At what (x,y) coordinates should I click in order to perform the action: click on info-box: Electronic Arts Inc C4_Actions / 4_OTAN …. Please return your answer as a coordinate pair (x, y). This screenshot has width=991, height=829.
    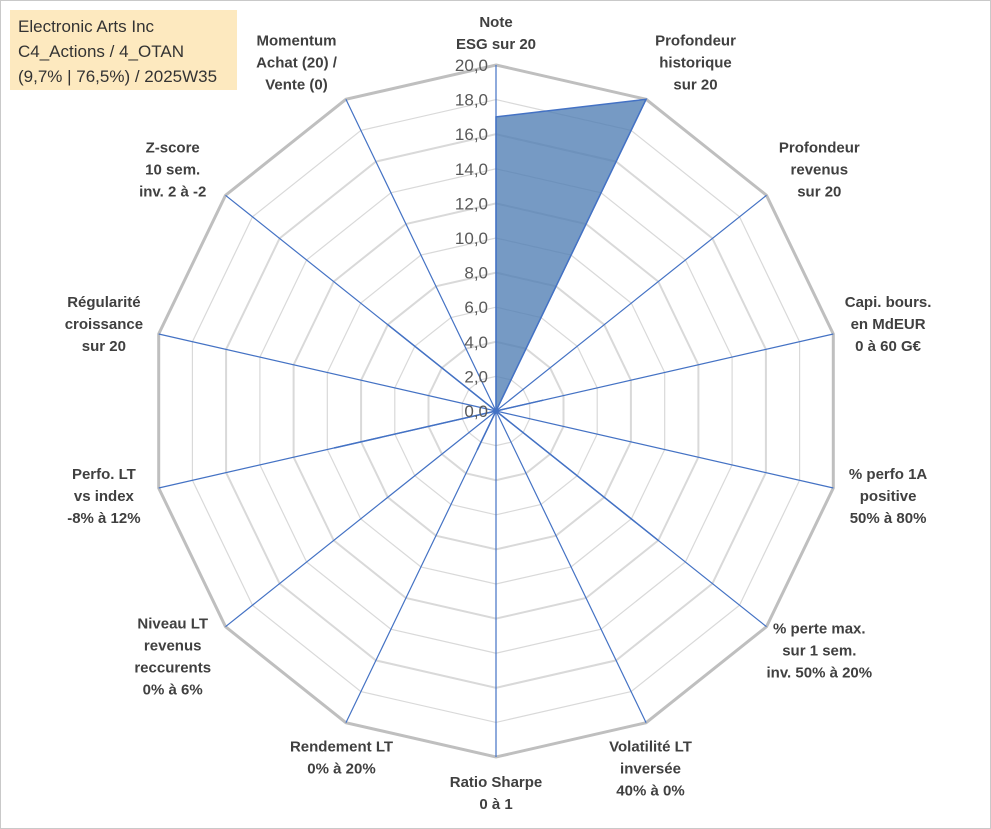
    Looking at the image, I should click on (123, 50).